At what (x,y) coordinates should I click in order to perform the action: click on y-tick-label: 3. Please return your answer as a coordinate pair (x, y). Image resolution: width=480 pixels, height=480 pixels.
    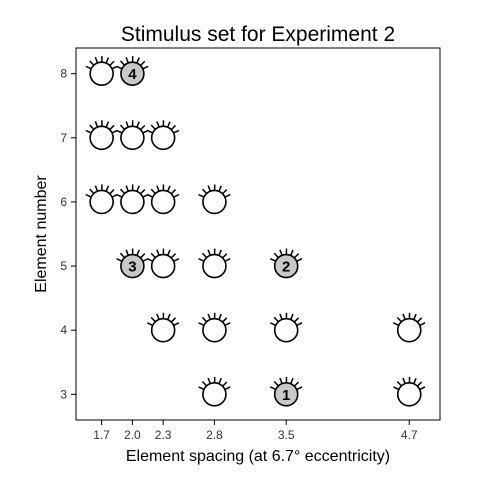
    Looking at the image, I should click on (63, 394).